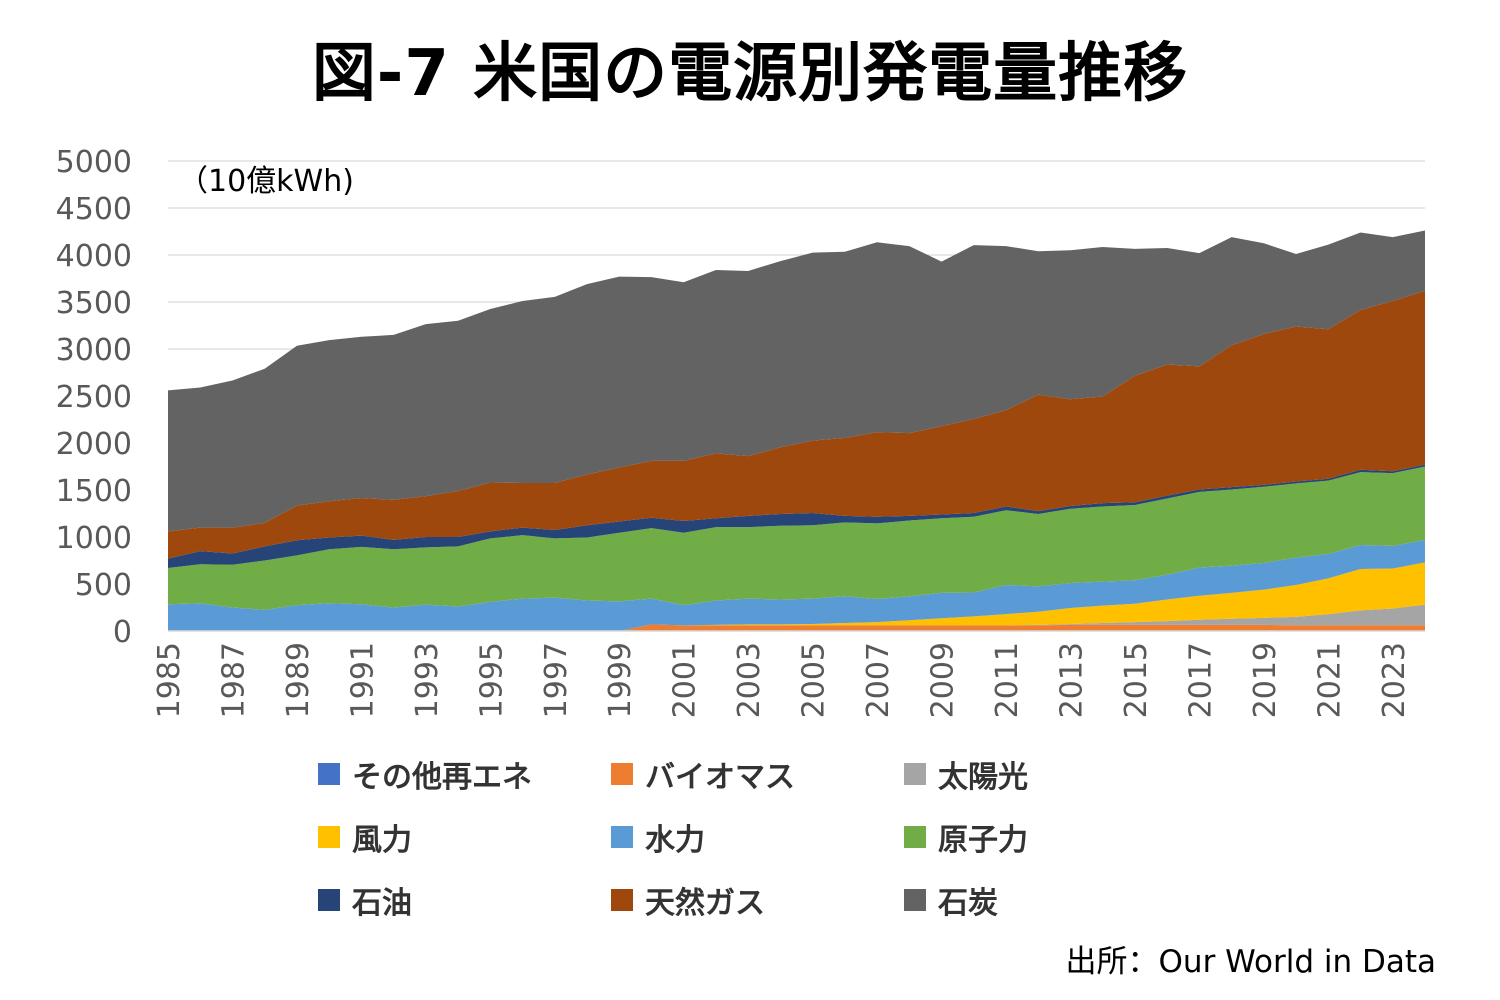 Image resolution: width=1500 pixels, height=1000 pixels. Describe the element at coordinates (491, 680) in the screenshot. I see `x-tick-label: 1995` at that location.